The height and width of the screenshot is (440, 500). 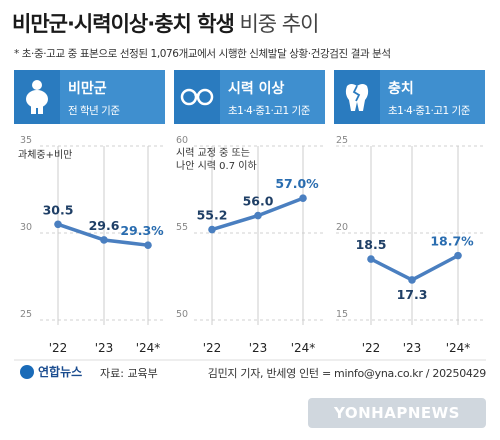 What do you see at coordinates (256, 89) in the screenshot?
I see `panel-title: 시력 이상` at bounding box center [256, 89].